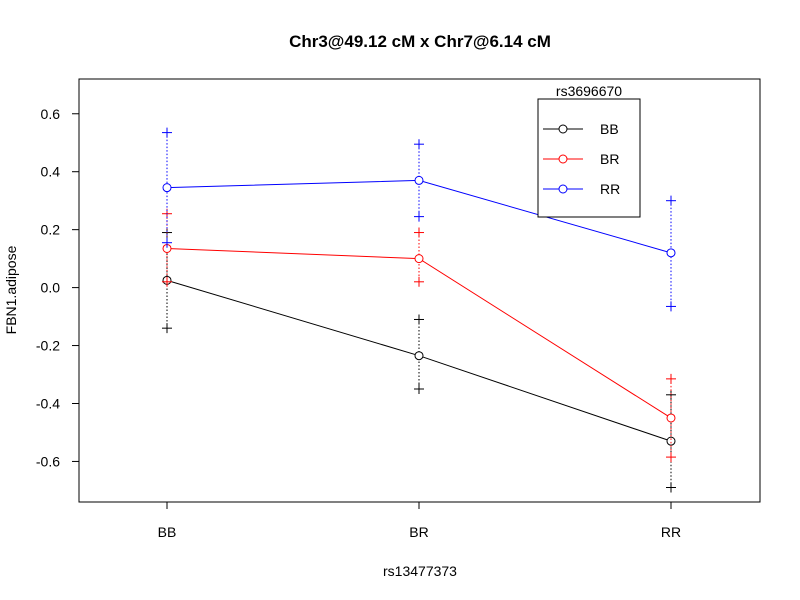 The image size is (800, 600). I want to click on y-tick-label: 0.0, so click(51, 288).